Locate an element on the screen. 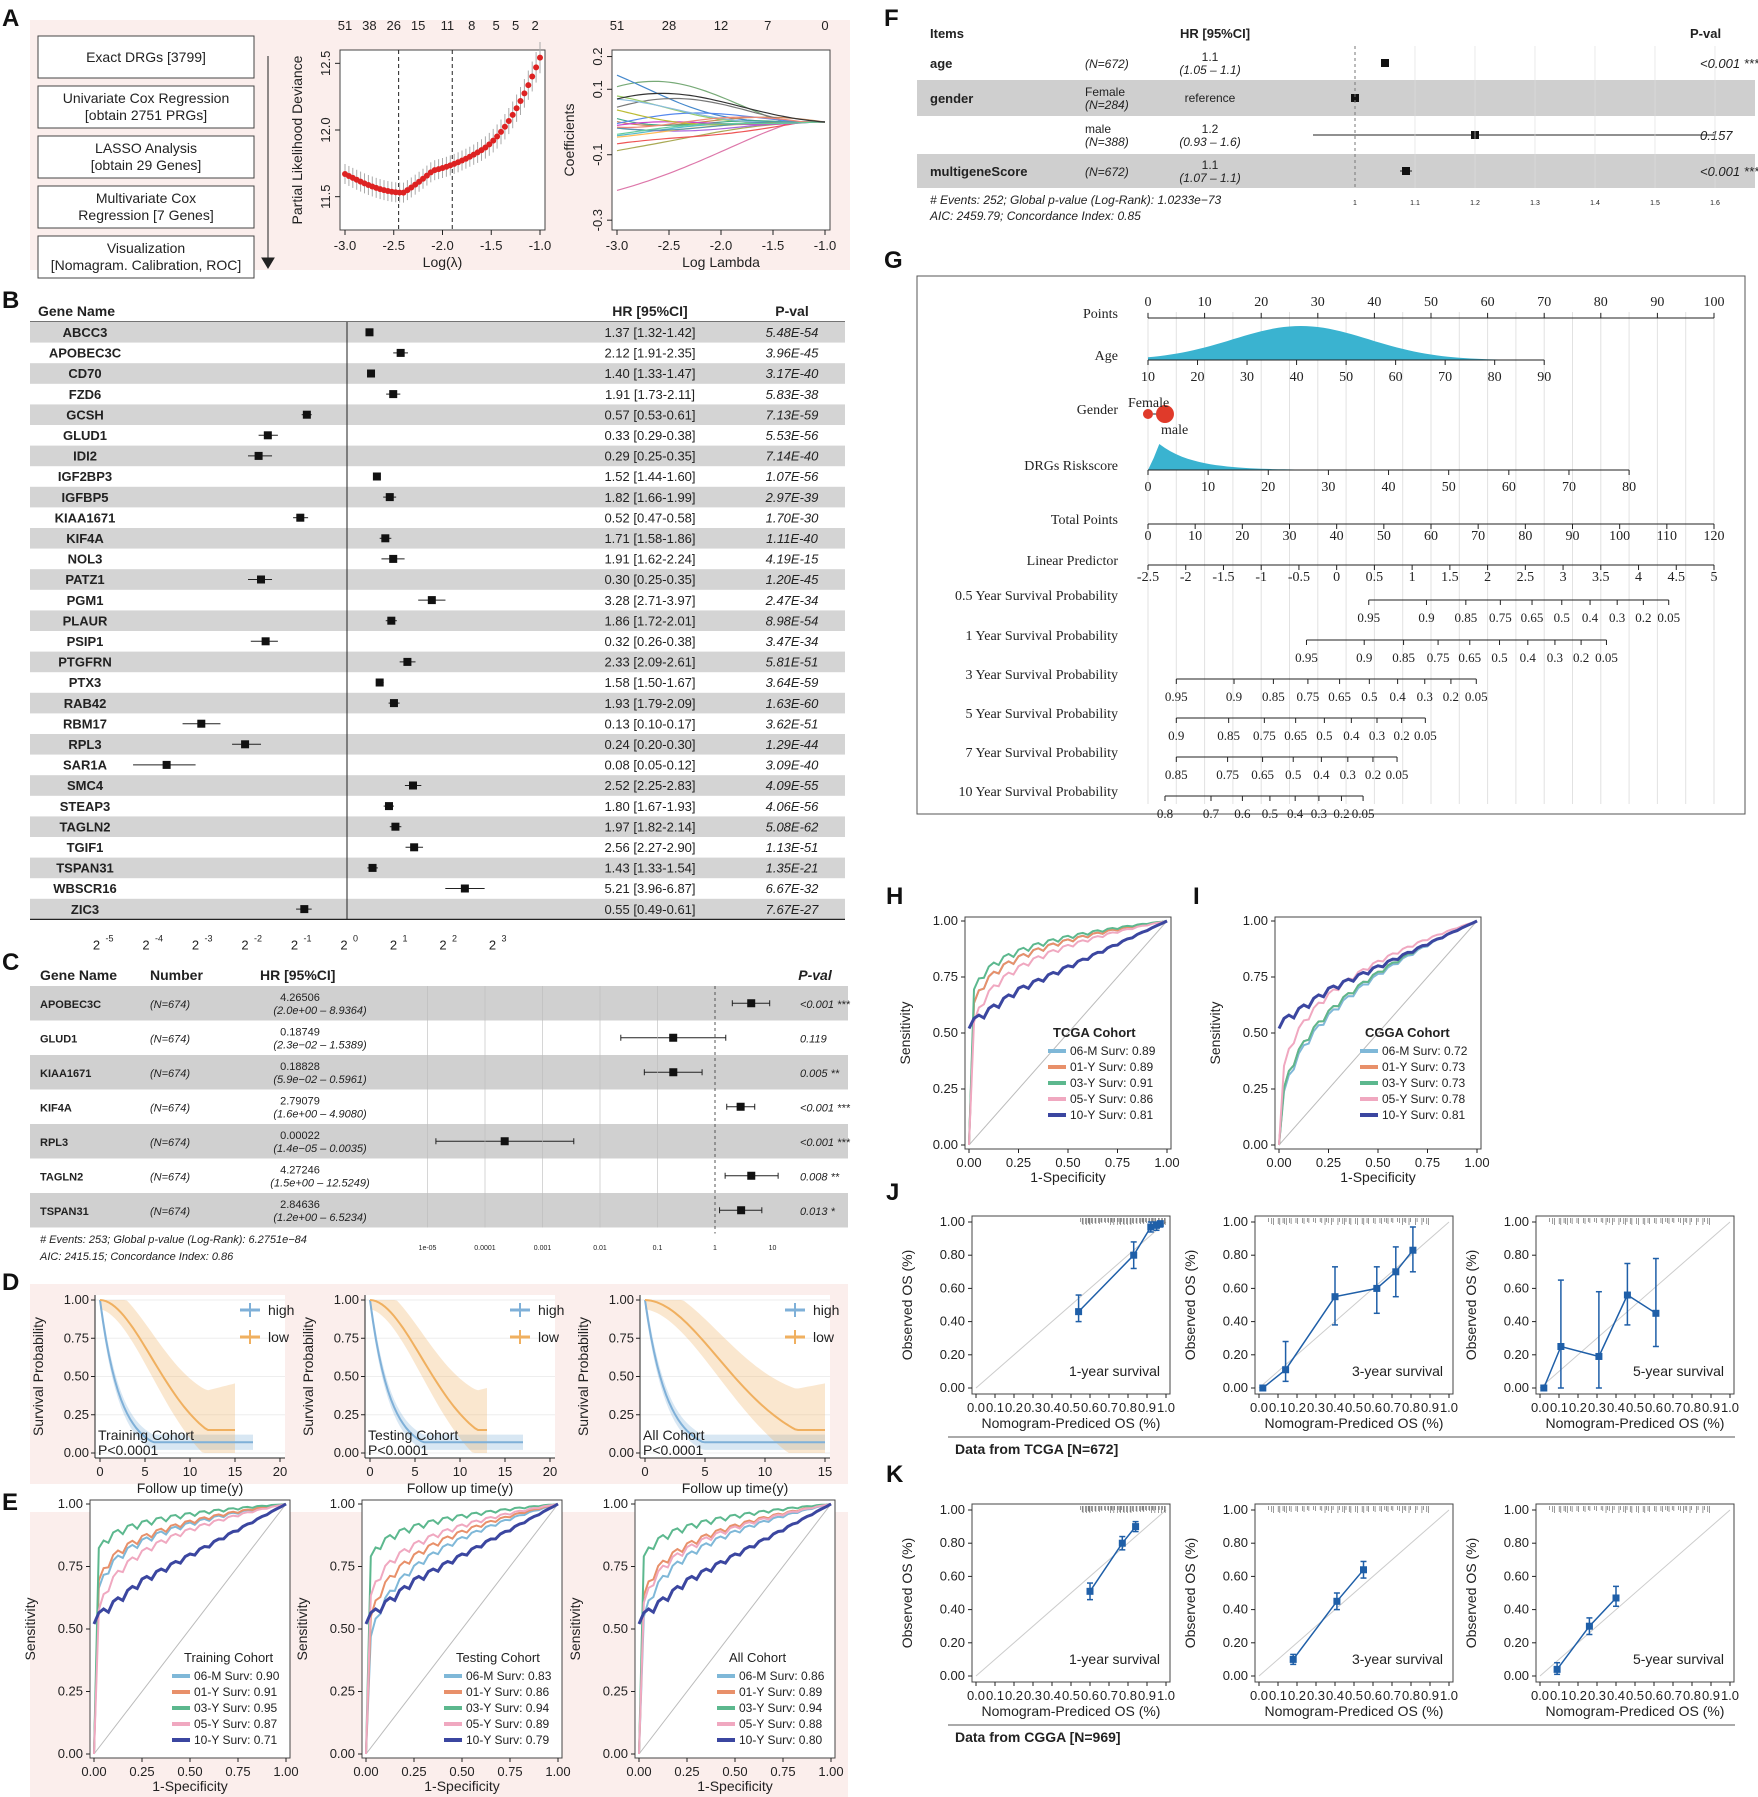  calibration-xtick: 0.8 is located at coordinates (1128, 1695).